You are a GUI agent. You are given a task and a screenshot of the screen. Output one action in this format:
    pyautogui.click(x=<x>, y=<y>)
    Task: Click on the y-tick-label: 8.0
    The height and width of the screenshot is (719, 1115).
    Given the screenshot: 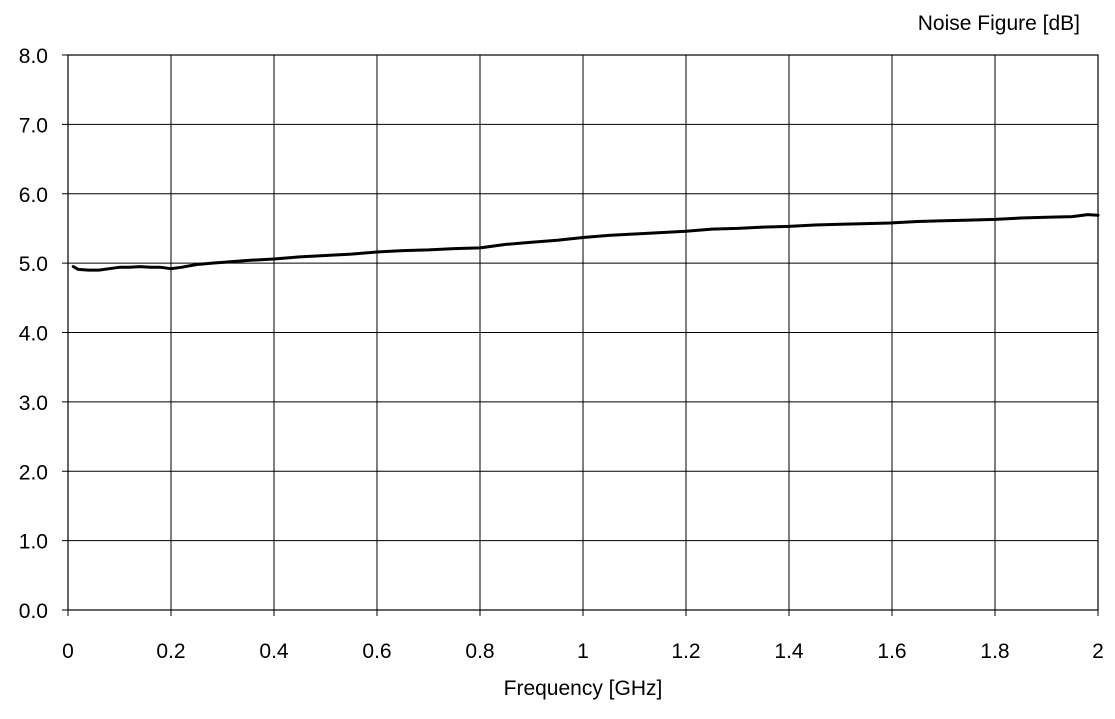 What is the action you would take?
    pyautogui.click(x=33, y=56)
    